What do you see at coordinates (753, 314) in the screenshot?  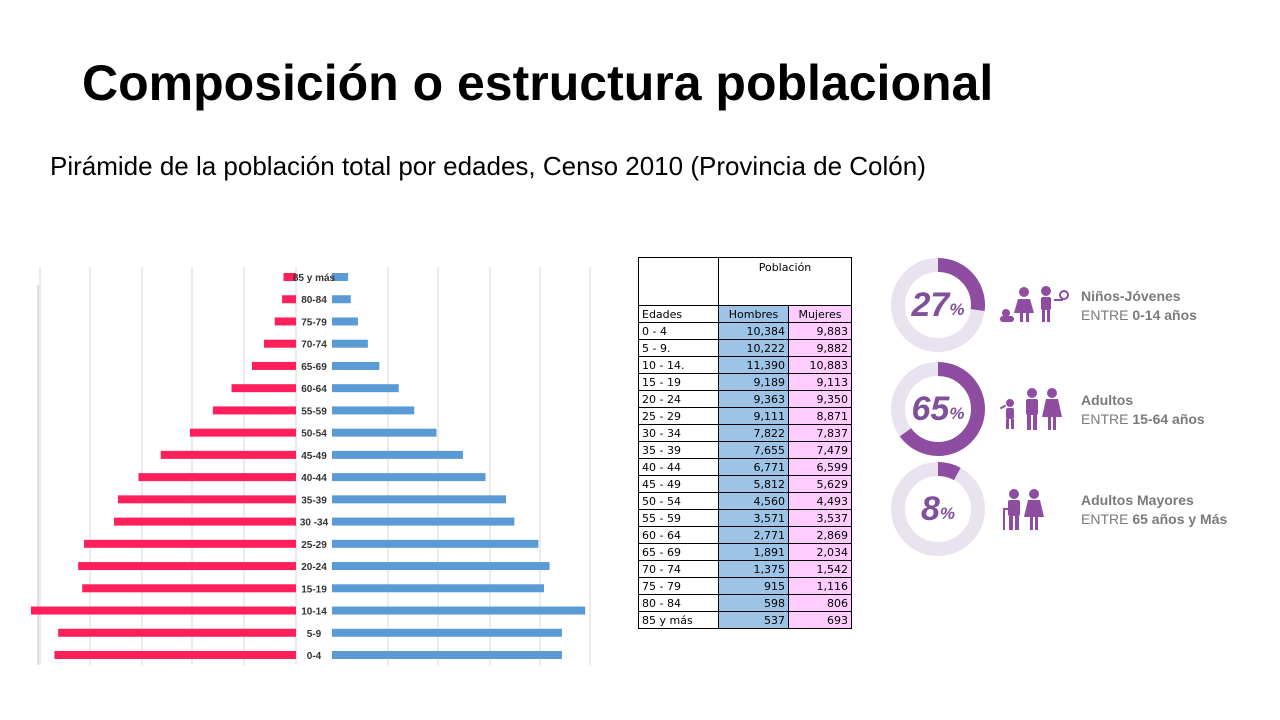 I see `column-header-hombres: Hombres` at bounding box center [753, 314].